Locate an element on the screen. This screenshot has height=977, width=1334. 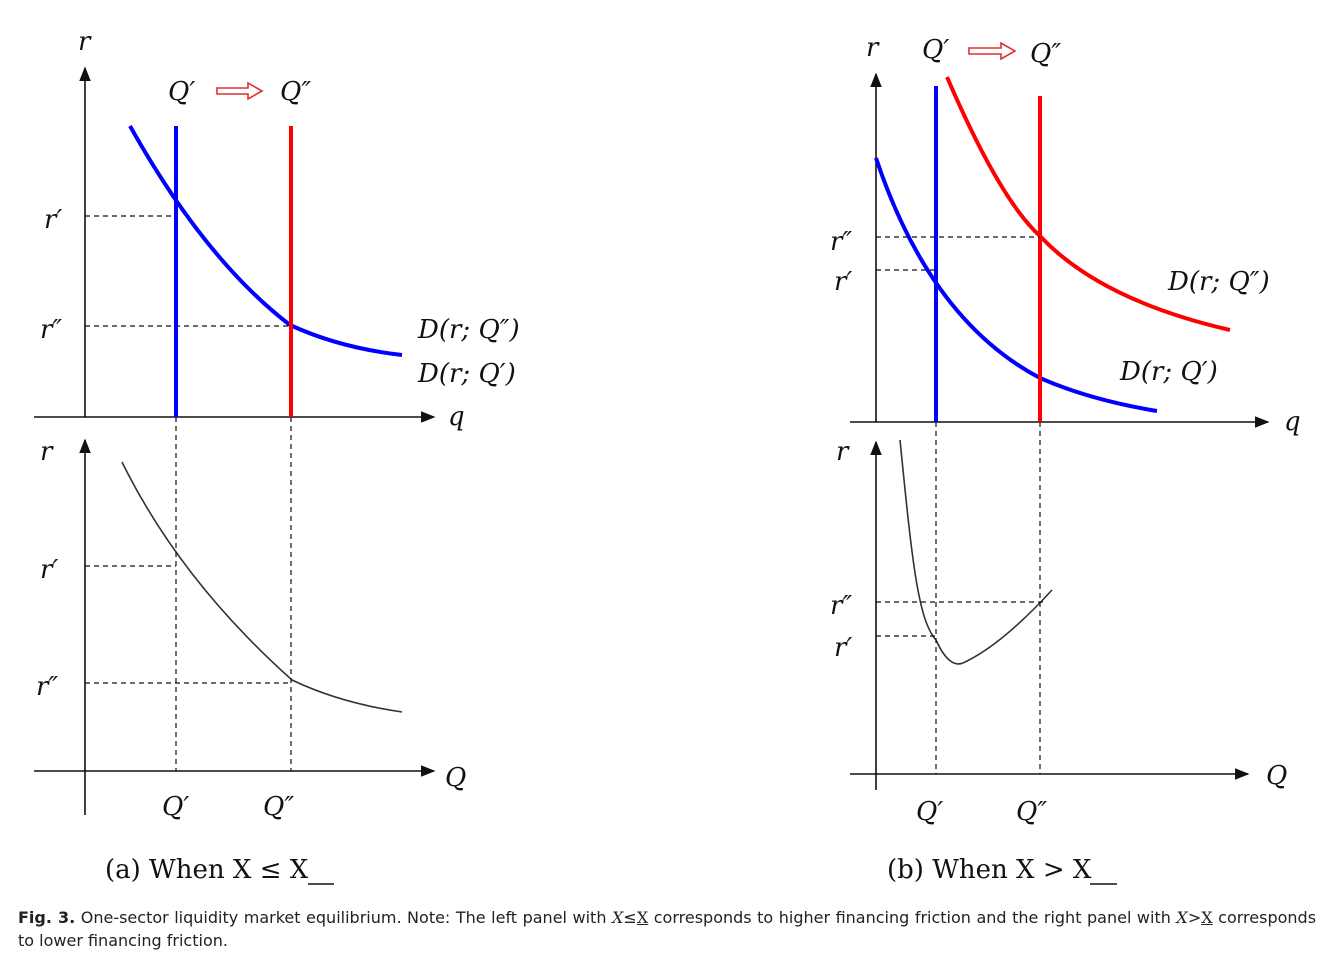
a-bottom-r1-label: r′ is located at coordinates (49, 570).